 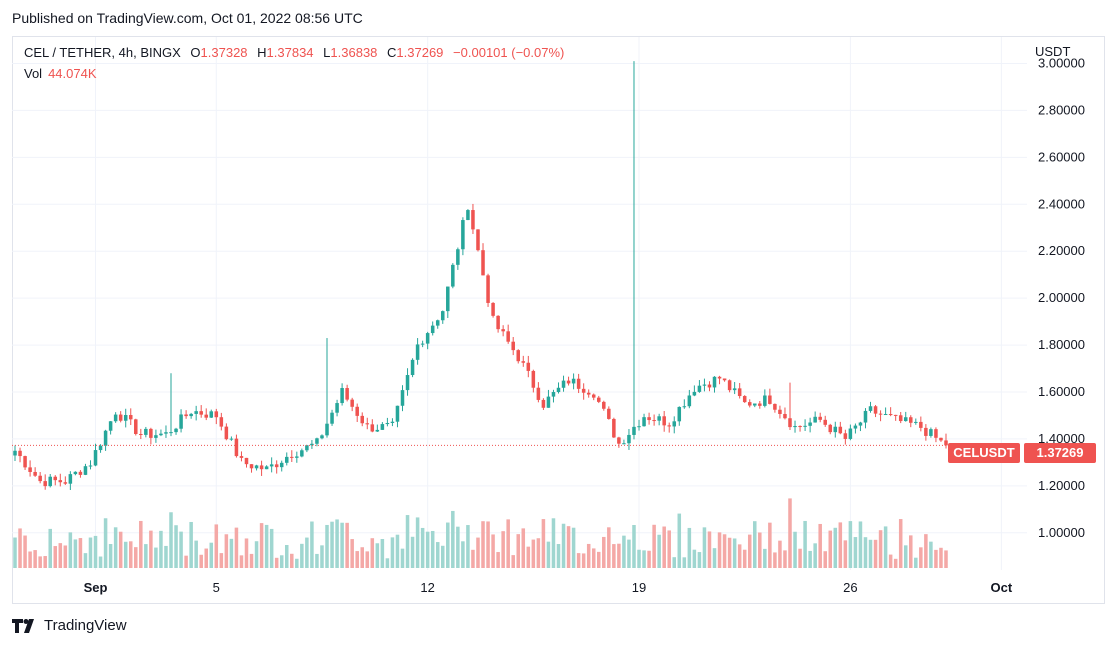 What do you see at coordinates (216, 587) in the screenshot?
I see `x-tick-label: 5` at bounding box center [216, 587].